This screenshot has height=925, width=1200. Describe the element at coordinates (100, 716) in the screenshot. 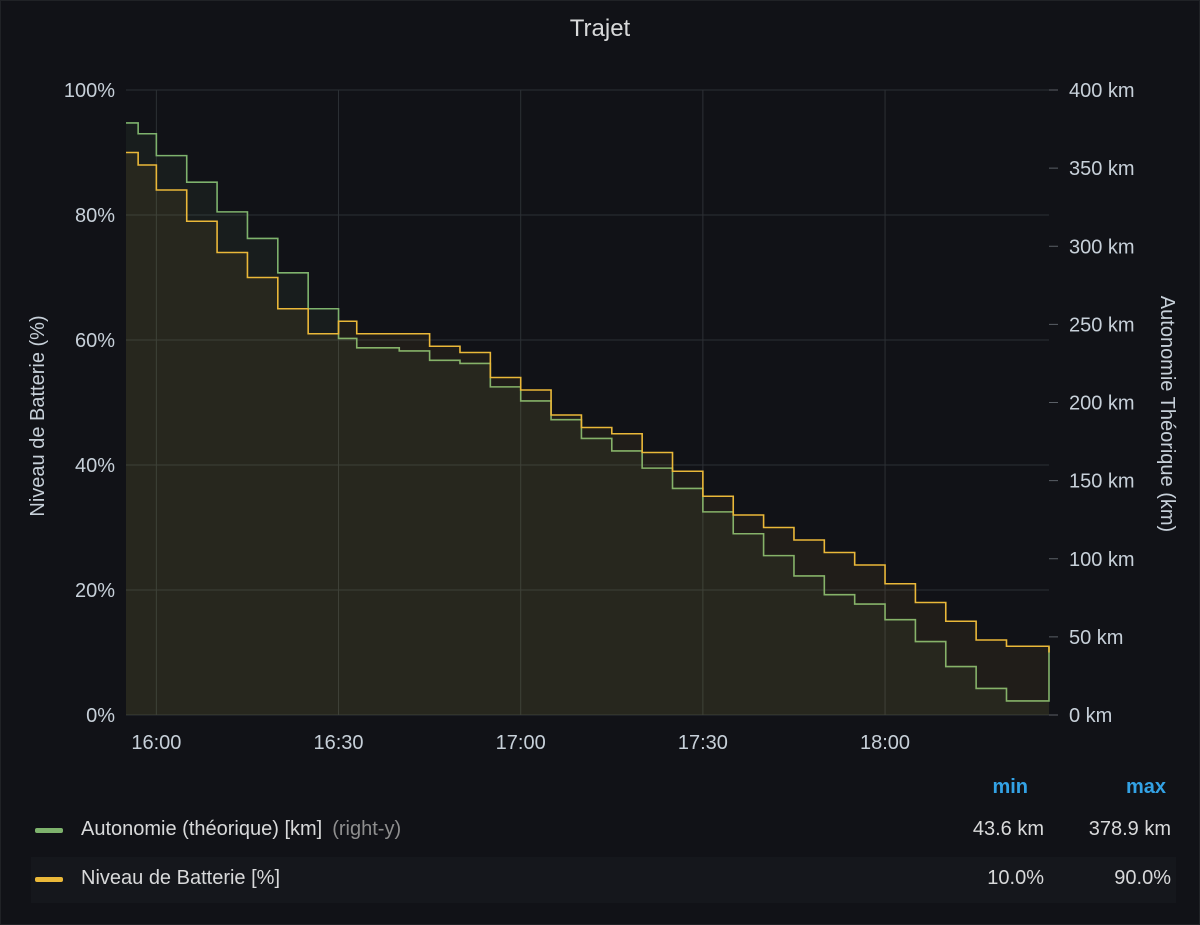

I see `left-y-tick-label: 0%` at that location.